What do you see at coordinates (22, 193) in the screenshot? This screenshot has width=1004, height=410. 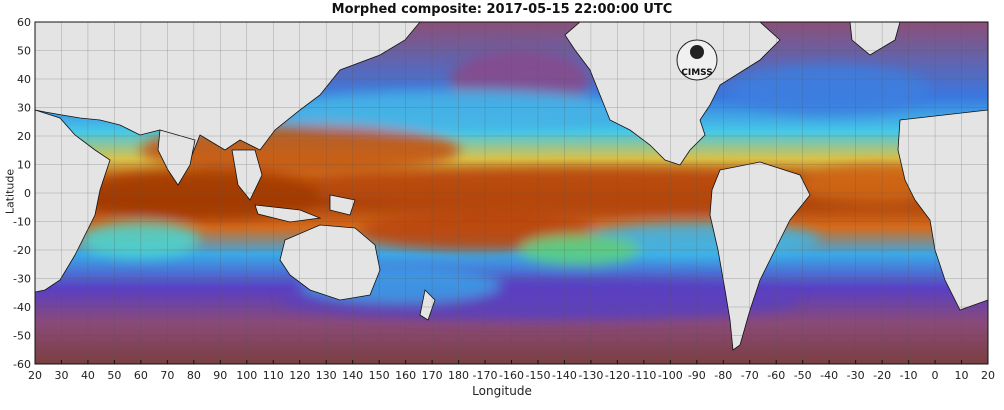 I see `y-ticks: 60 50 40 30 20 10 0 -10 -20 -30 -40 -50 -60` at bounding box center [22, 193].